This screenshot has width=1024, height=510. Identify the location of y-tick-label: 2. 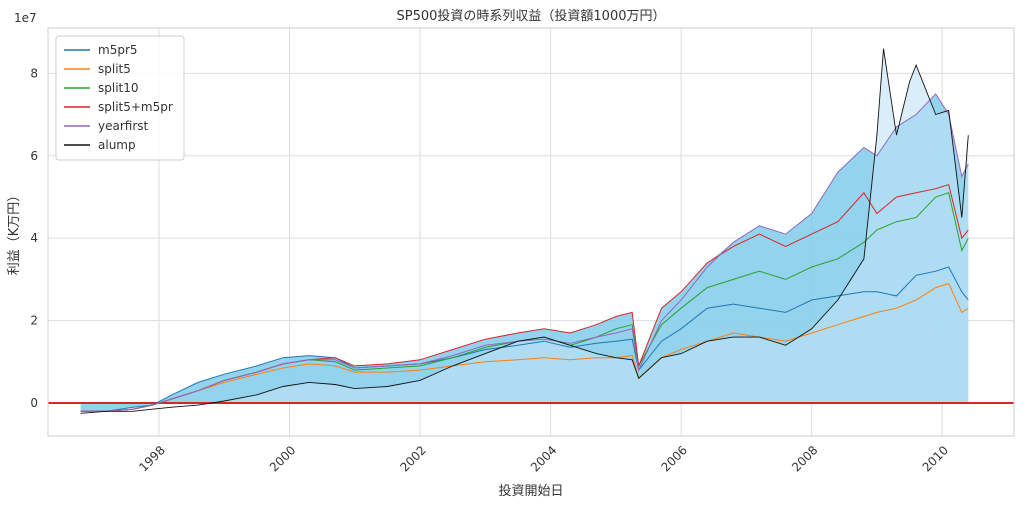
(34, 321).